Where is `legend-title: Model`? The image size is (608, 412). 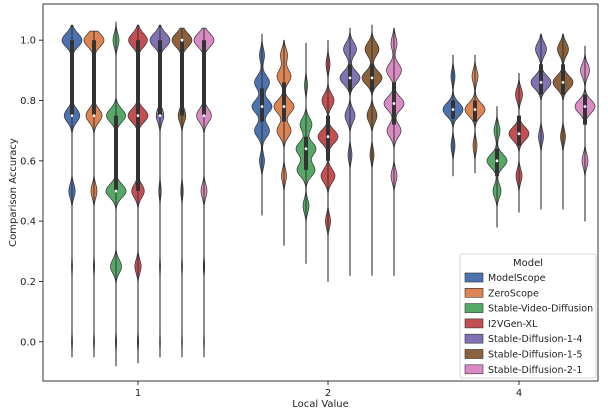
legend-title: Model is located at coordinates (528, 263).